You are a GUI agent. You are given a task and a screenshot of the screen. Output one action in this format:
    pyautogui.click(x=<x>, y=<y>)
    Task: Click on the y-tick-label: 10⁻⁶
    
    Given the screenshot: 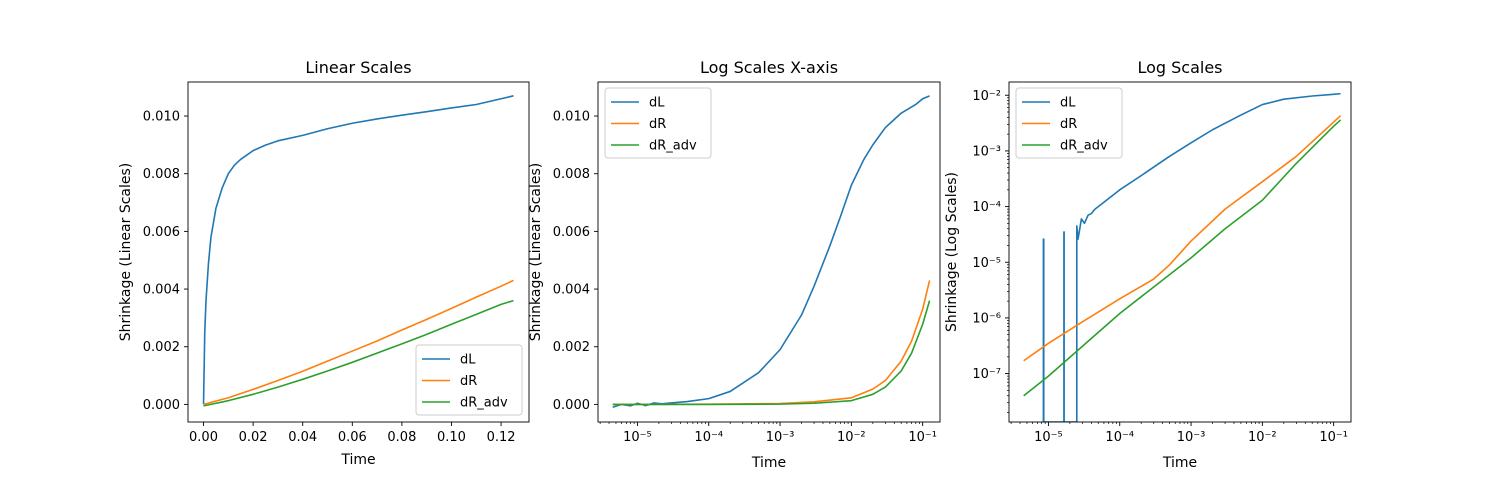 What is the action you would take?
    pyautogui.click(x=986, y=318)
    